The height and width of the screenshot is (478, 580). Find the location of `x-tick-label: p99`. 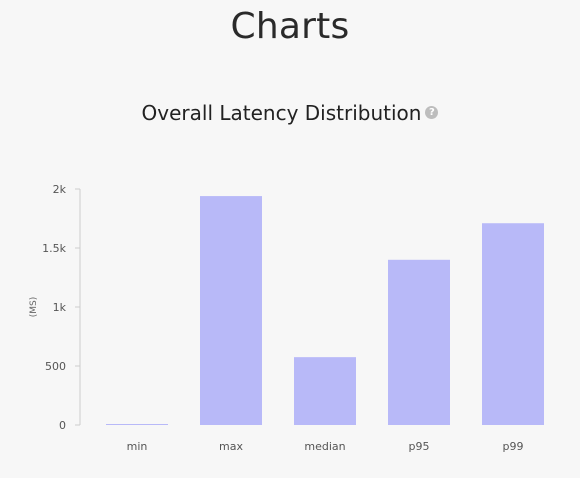

x-tick-label: p99 is located at coordinates (513, 446).